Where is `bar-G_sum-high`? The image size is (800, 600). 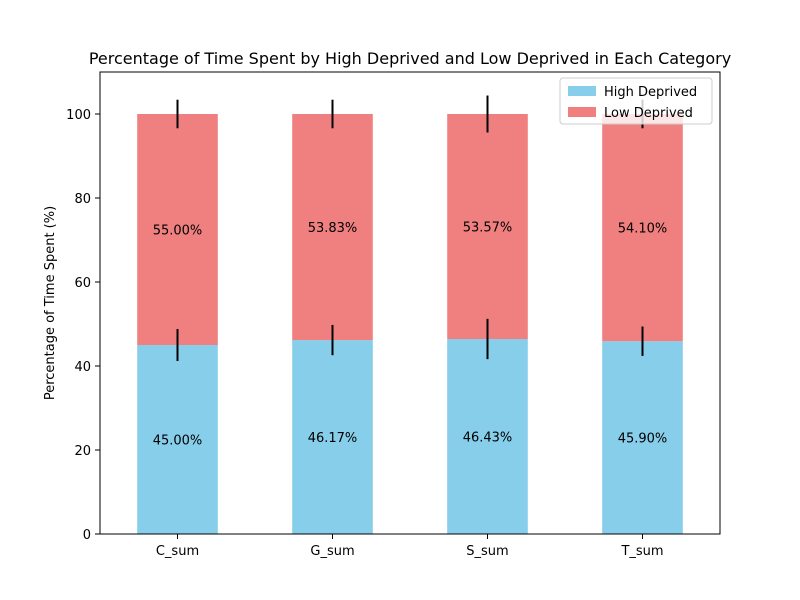 bar-G_sum-high is located at coordinates (332, 437).